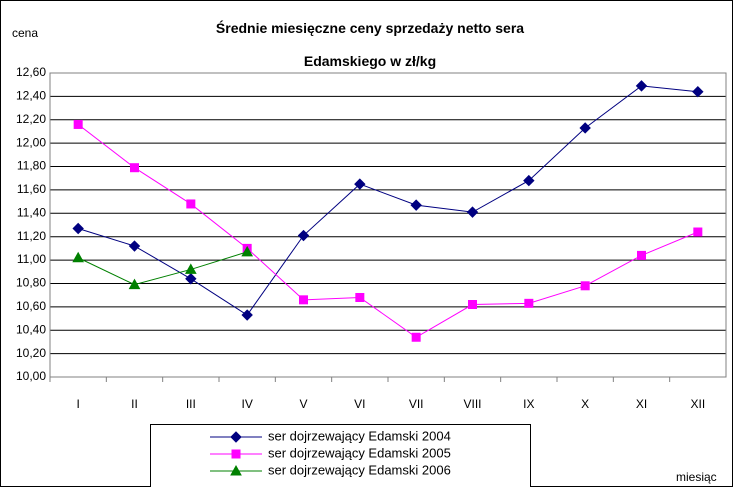 This screenshot has height=487, width=733. What do you see at coordinates (472, 404) in the screenshot?
I see `x-tick-label: VIII` at bounding box center [472, 404].